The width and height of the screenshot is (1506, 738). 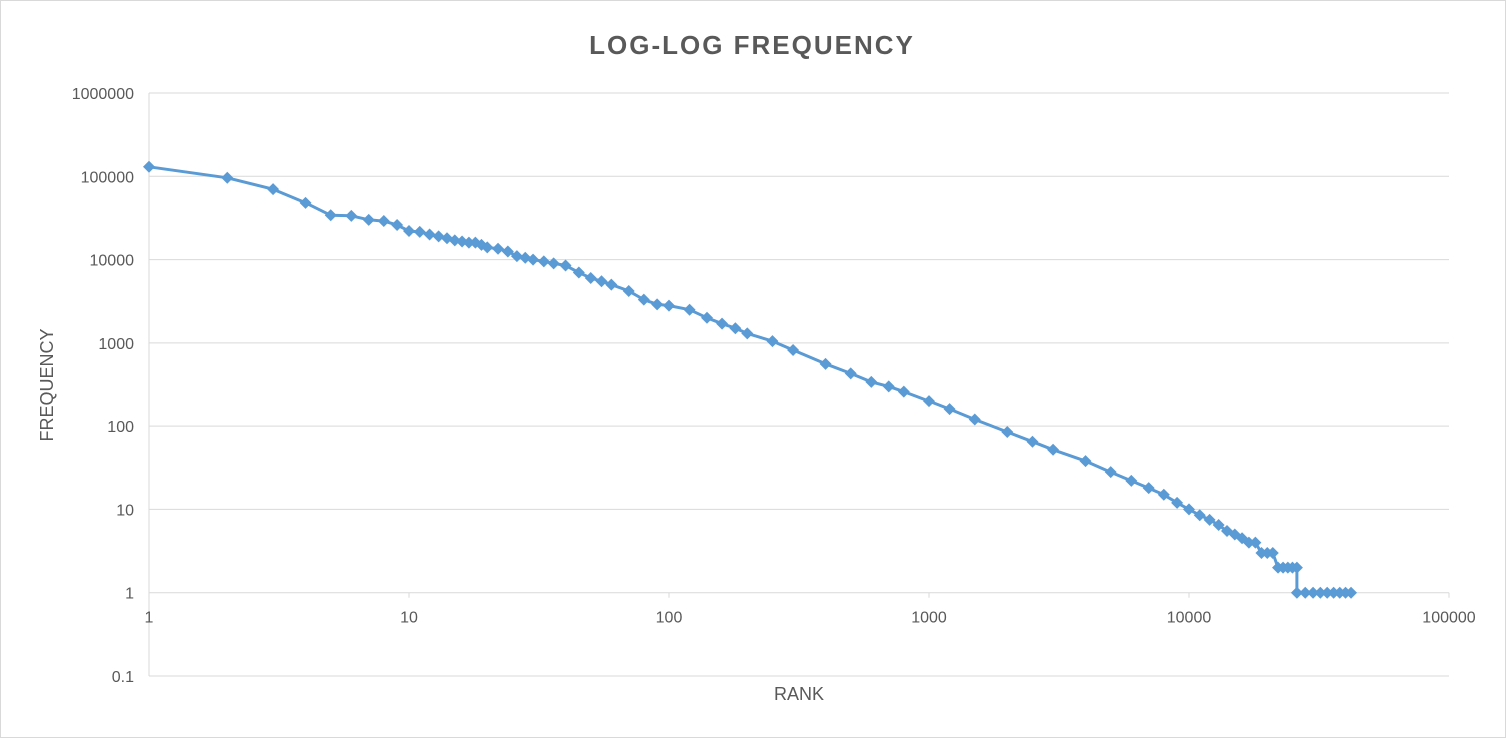 What do you see at coordinates (103, 94) in the screenshot?
I see `y-tick-label: 1000000` at bounding box center [103, 94].